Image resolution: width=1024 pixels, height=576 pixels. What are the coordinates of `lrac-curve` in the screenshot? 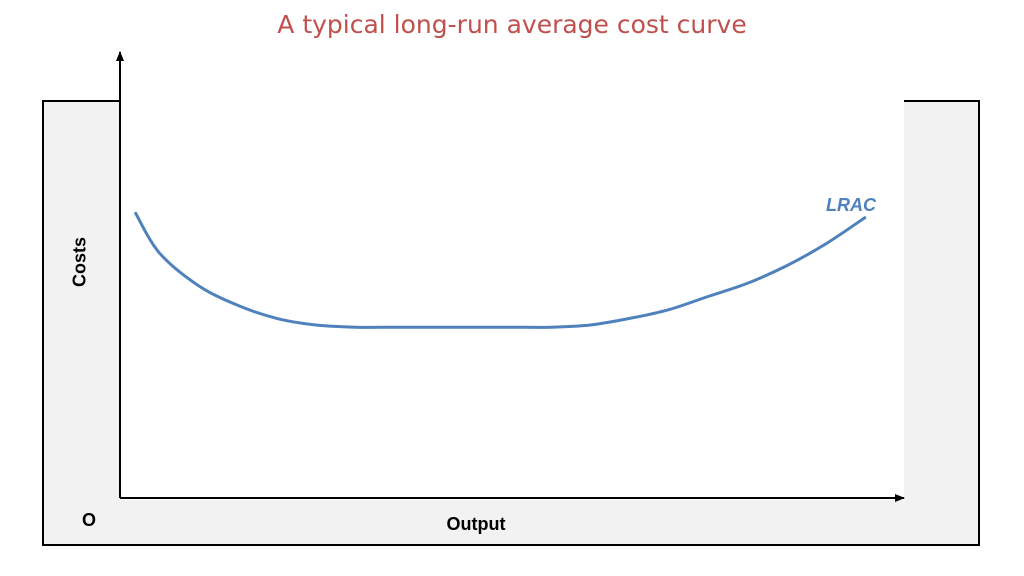 It's located at (500, 270).